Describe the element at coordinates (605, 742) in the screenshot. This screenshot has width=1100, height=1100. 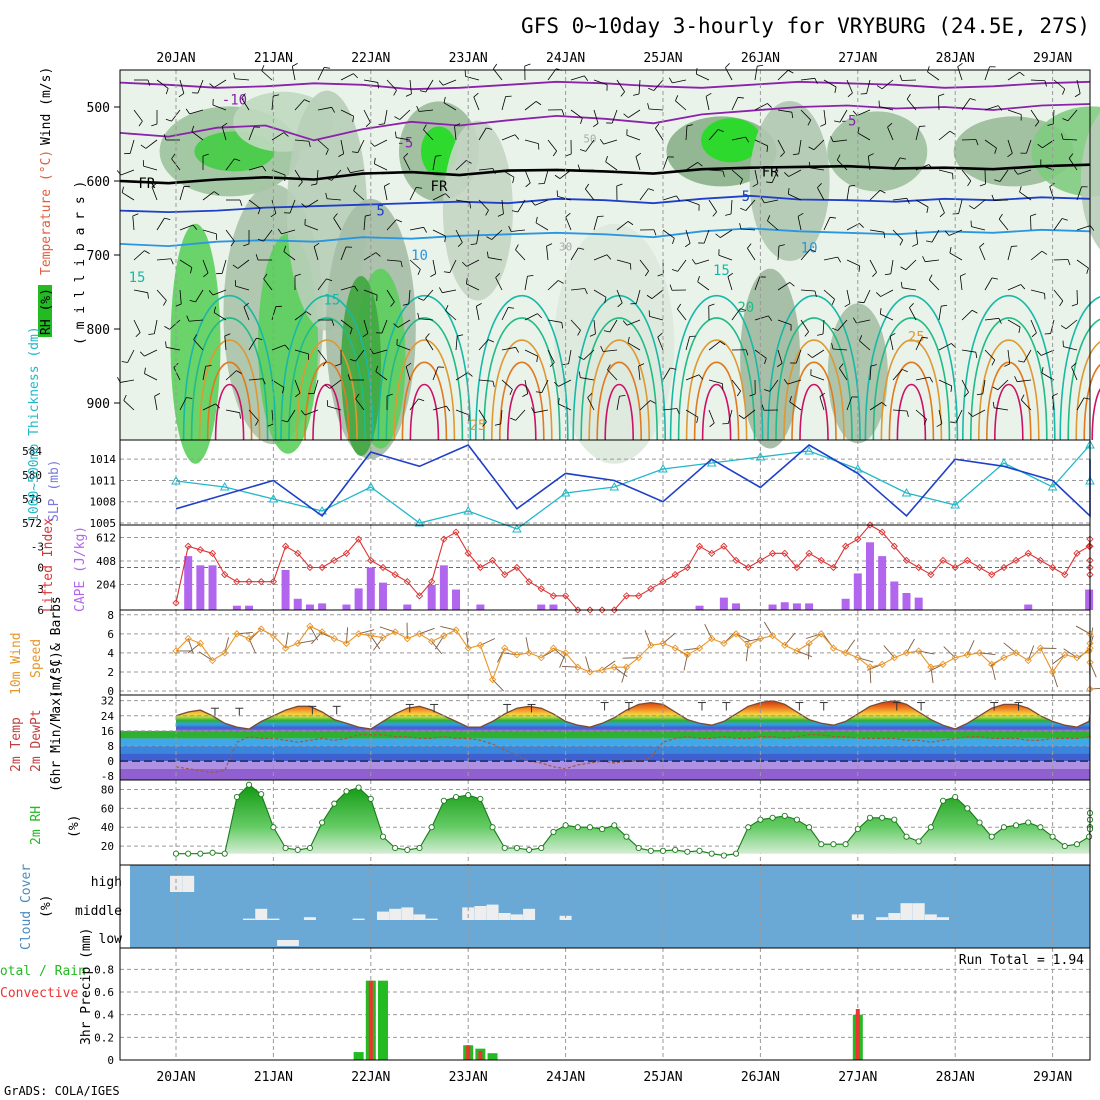
I see `temperature-band` at that location.